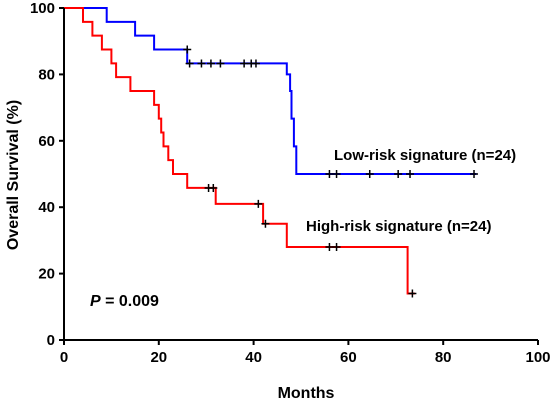 Image resolution: width=550 pixels, height=405 pixels. What do you see at coordinates (348, 357) in the screenshot?
I see `x-tick-label: 60` at bounding box center [348, 357].